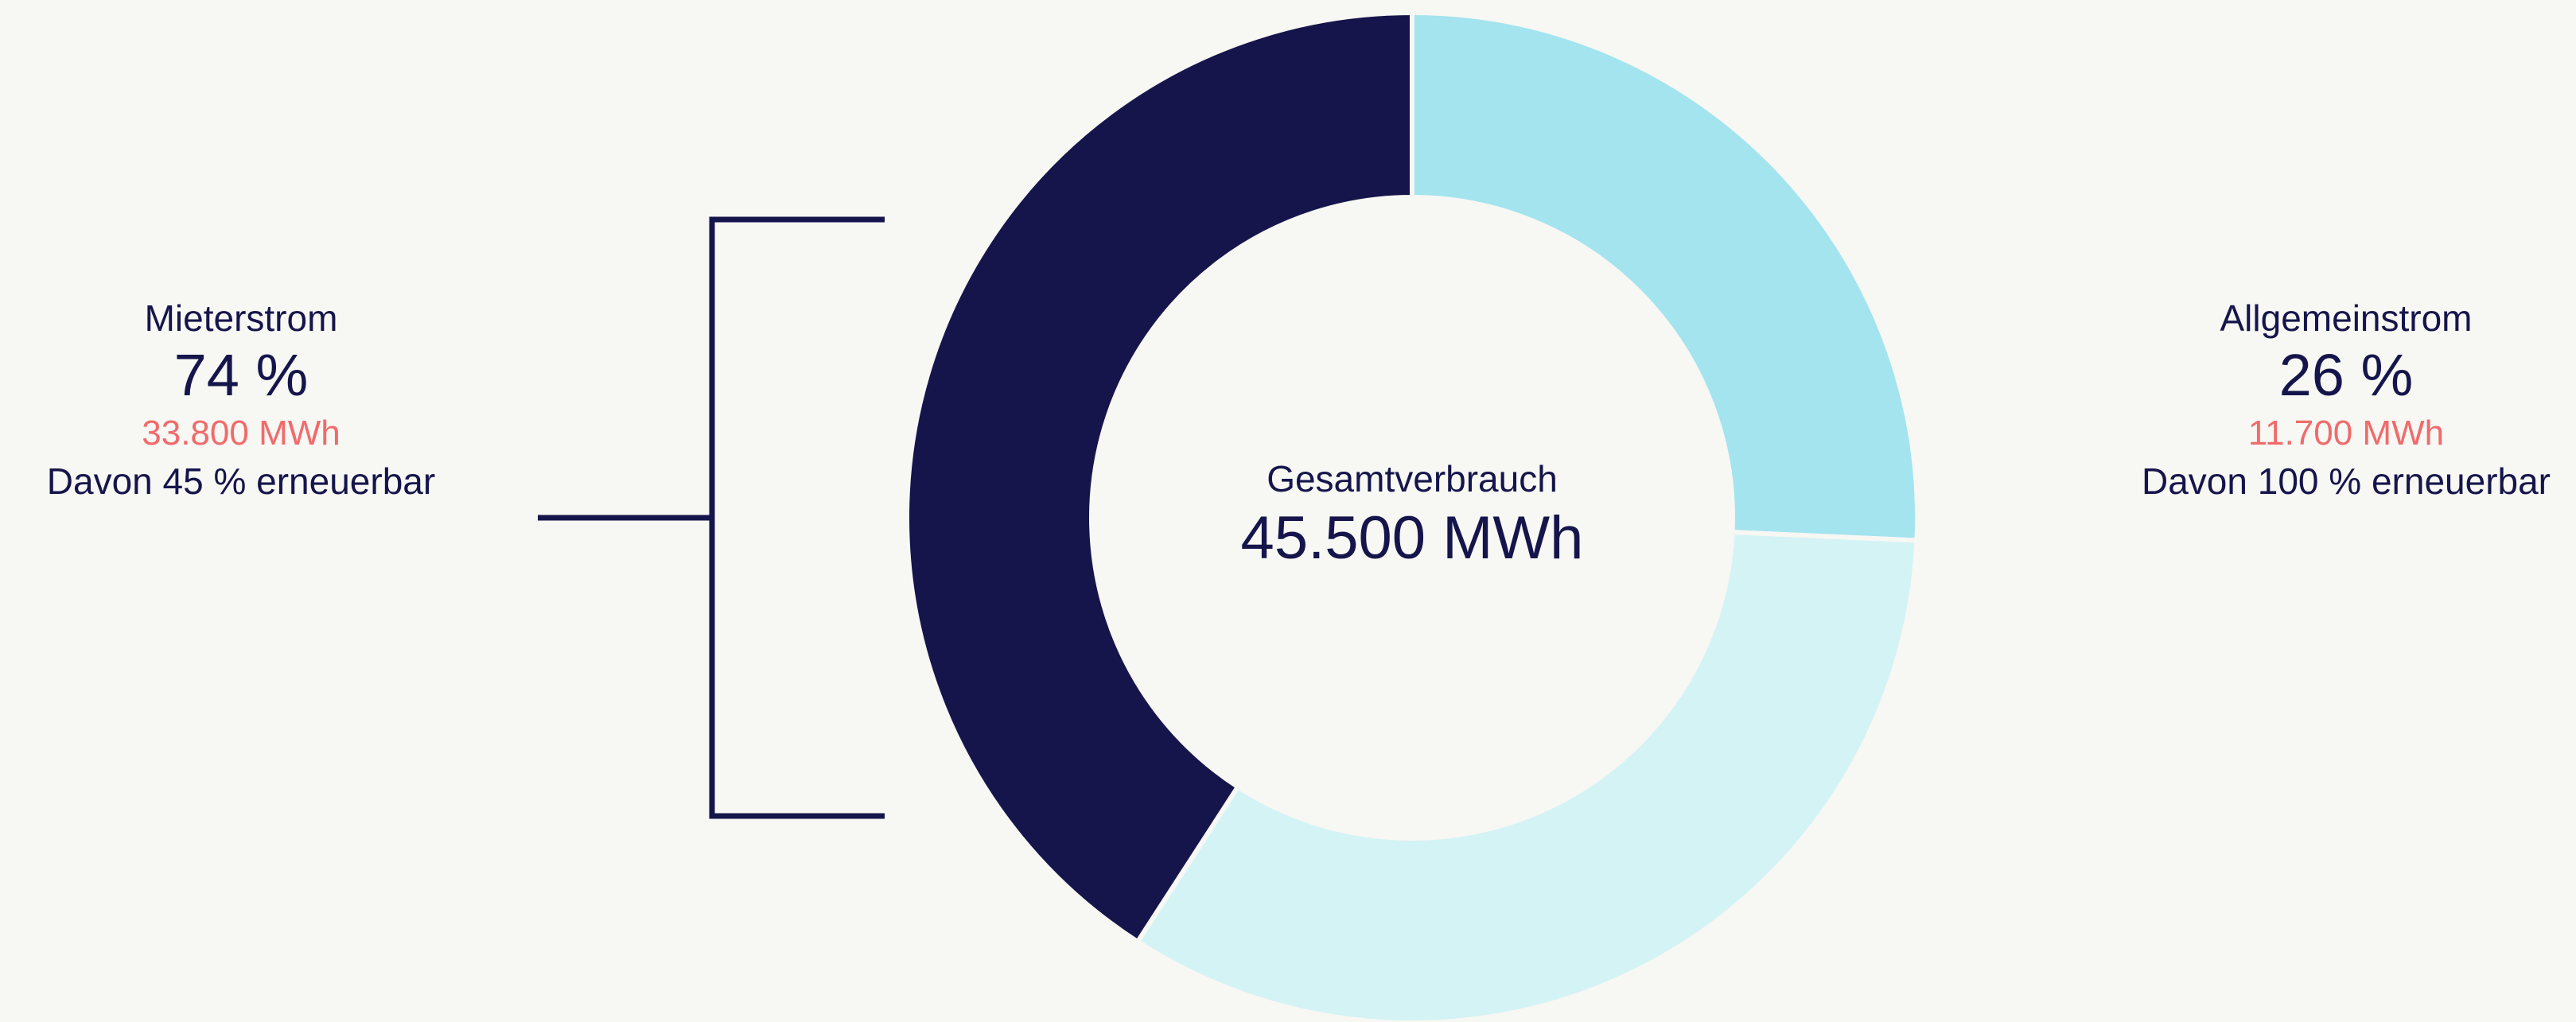 This screenshot has width=2576, height=1022. I want to click on bracket-line, so click(712, 517).